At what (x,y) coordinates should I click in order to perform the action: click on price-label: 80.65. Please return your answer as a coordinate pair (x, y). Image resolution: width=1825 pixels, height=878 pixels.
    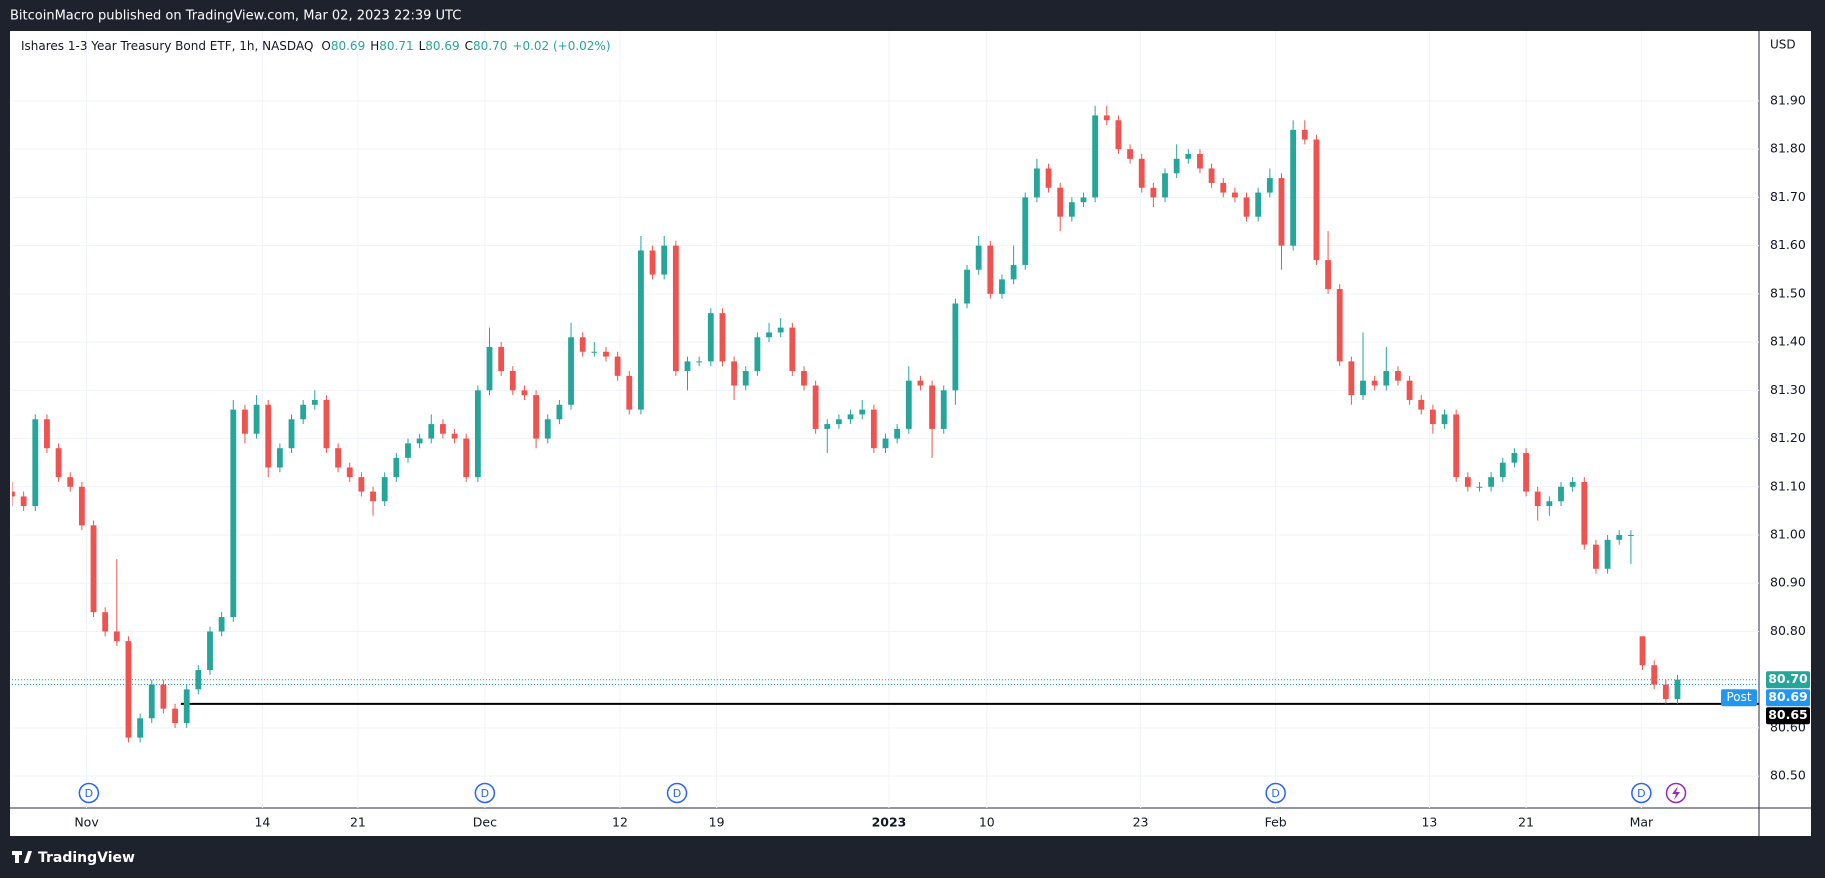
    Looking at the image, I should click on (1788, 714).